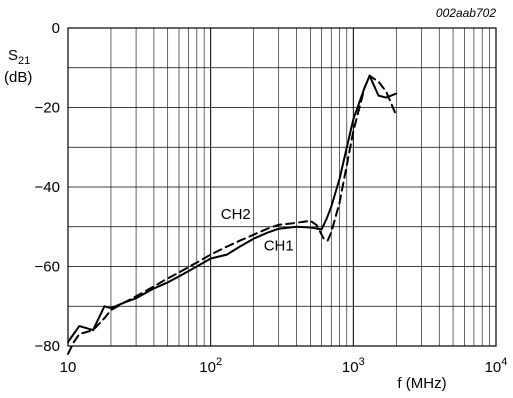  I want to click on x-tick-label: 10², so click(210, 366).